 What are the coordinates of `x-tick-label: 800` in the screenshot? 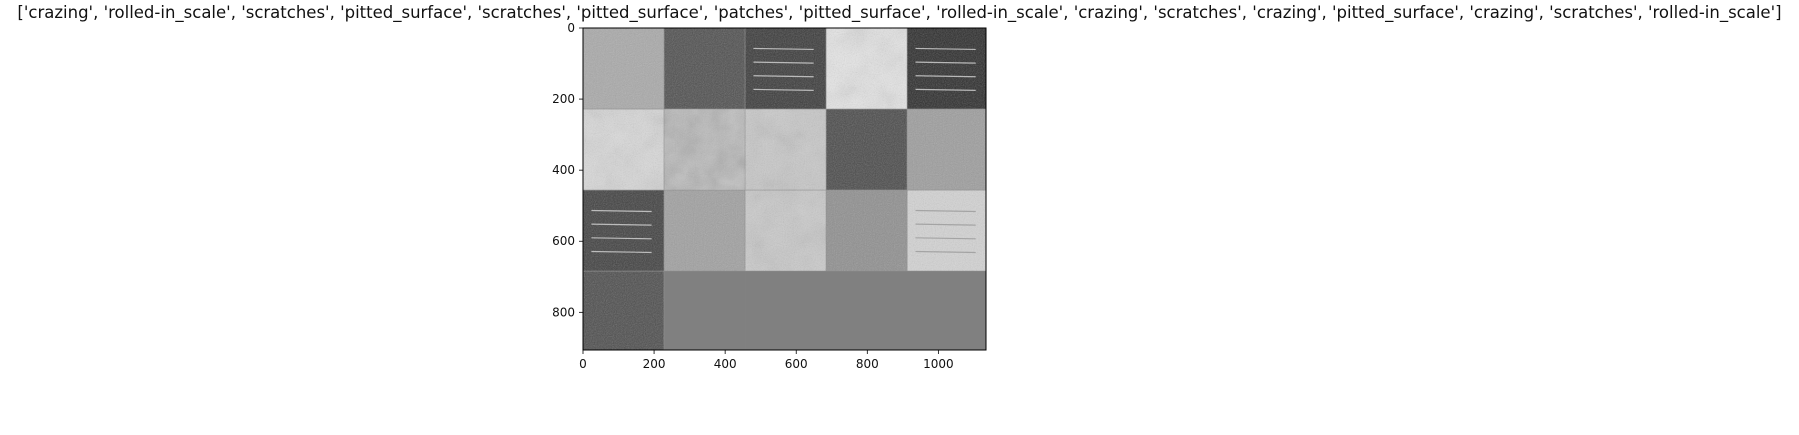 It's located at (867, 364).